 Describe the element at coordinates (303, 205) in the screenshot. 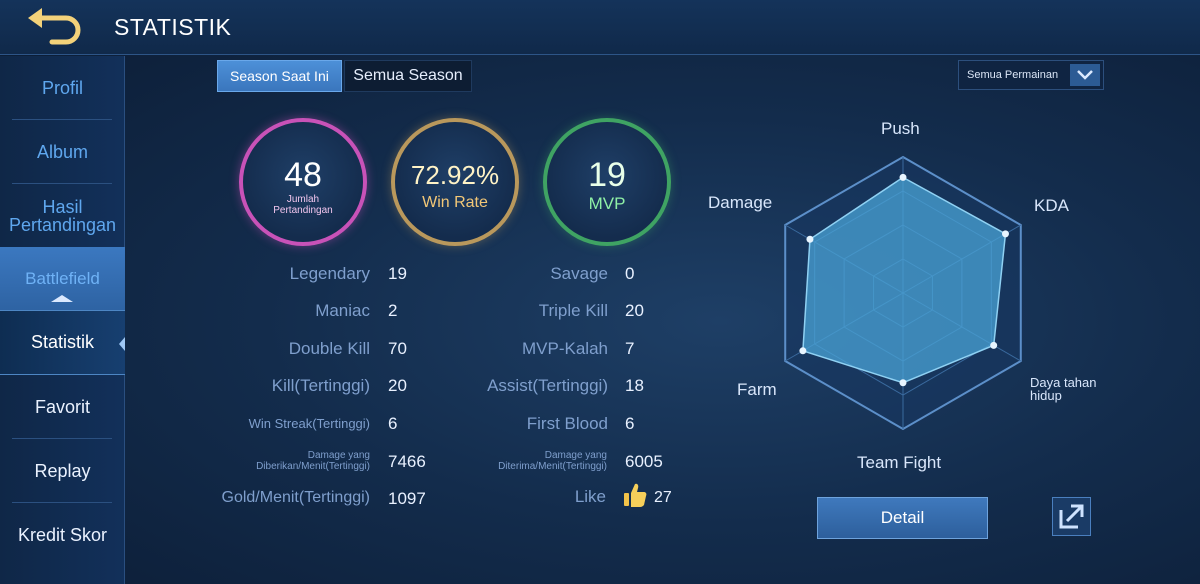

I see `games-played-label: Jumlah Pertandingan` at that location.